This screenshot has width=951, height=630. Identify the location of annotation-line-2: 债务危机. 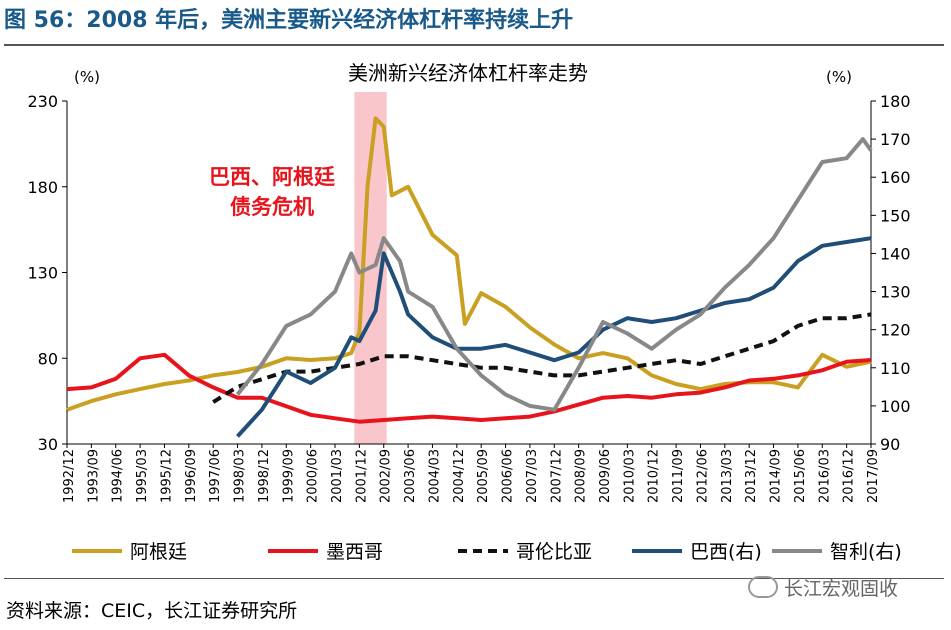
(272, 207).